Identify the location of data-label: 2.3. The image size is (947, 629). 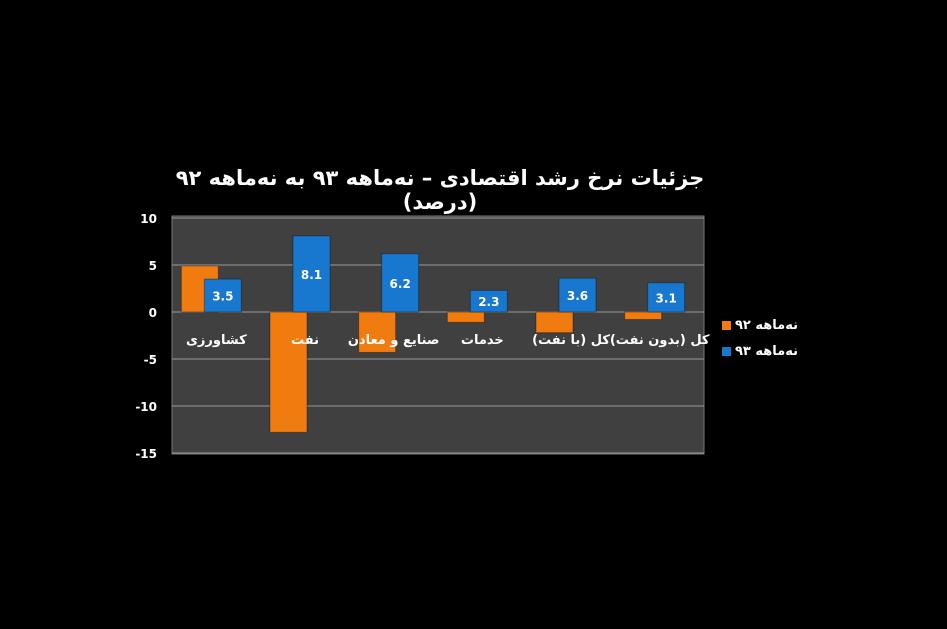
(488, 302).